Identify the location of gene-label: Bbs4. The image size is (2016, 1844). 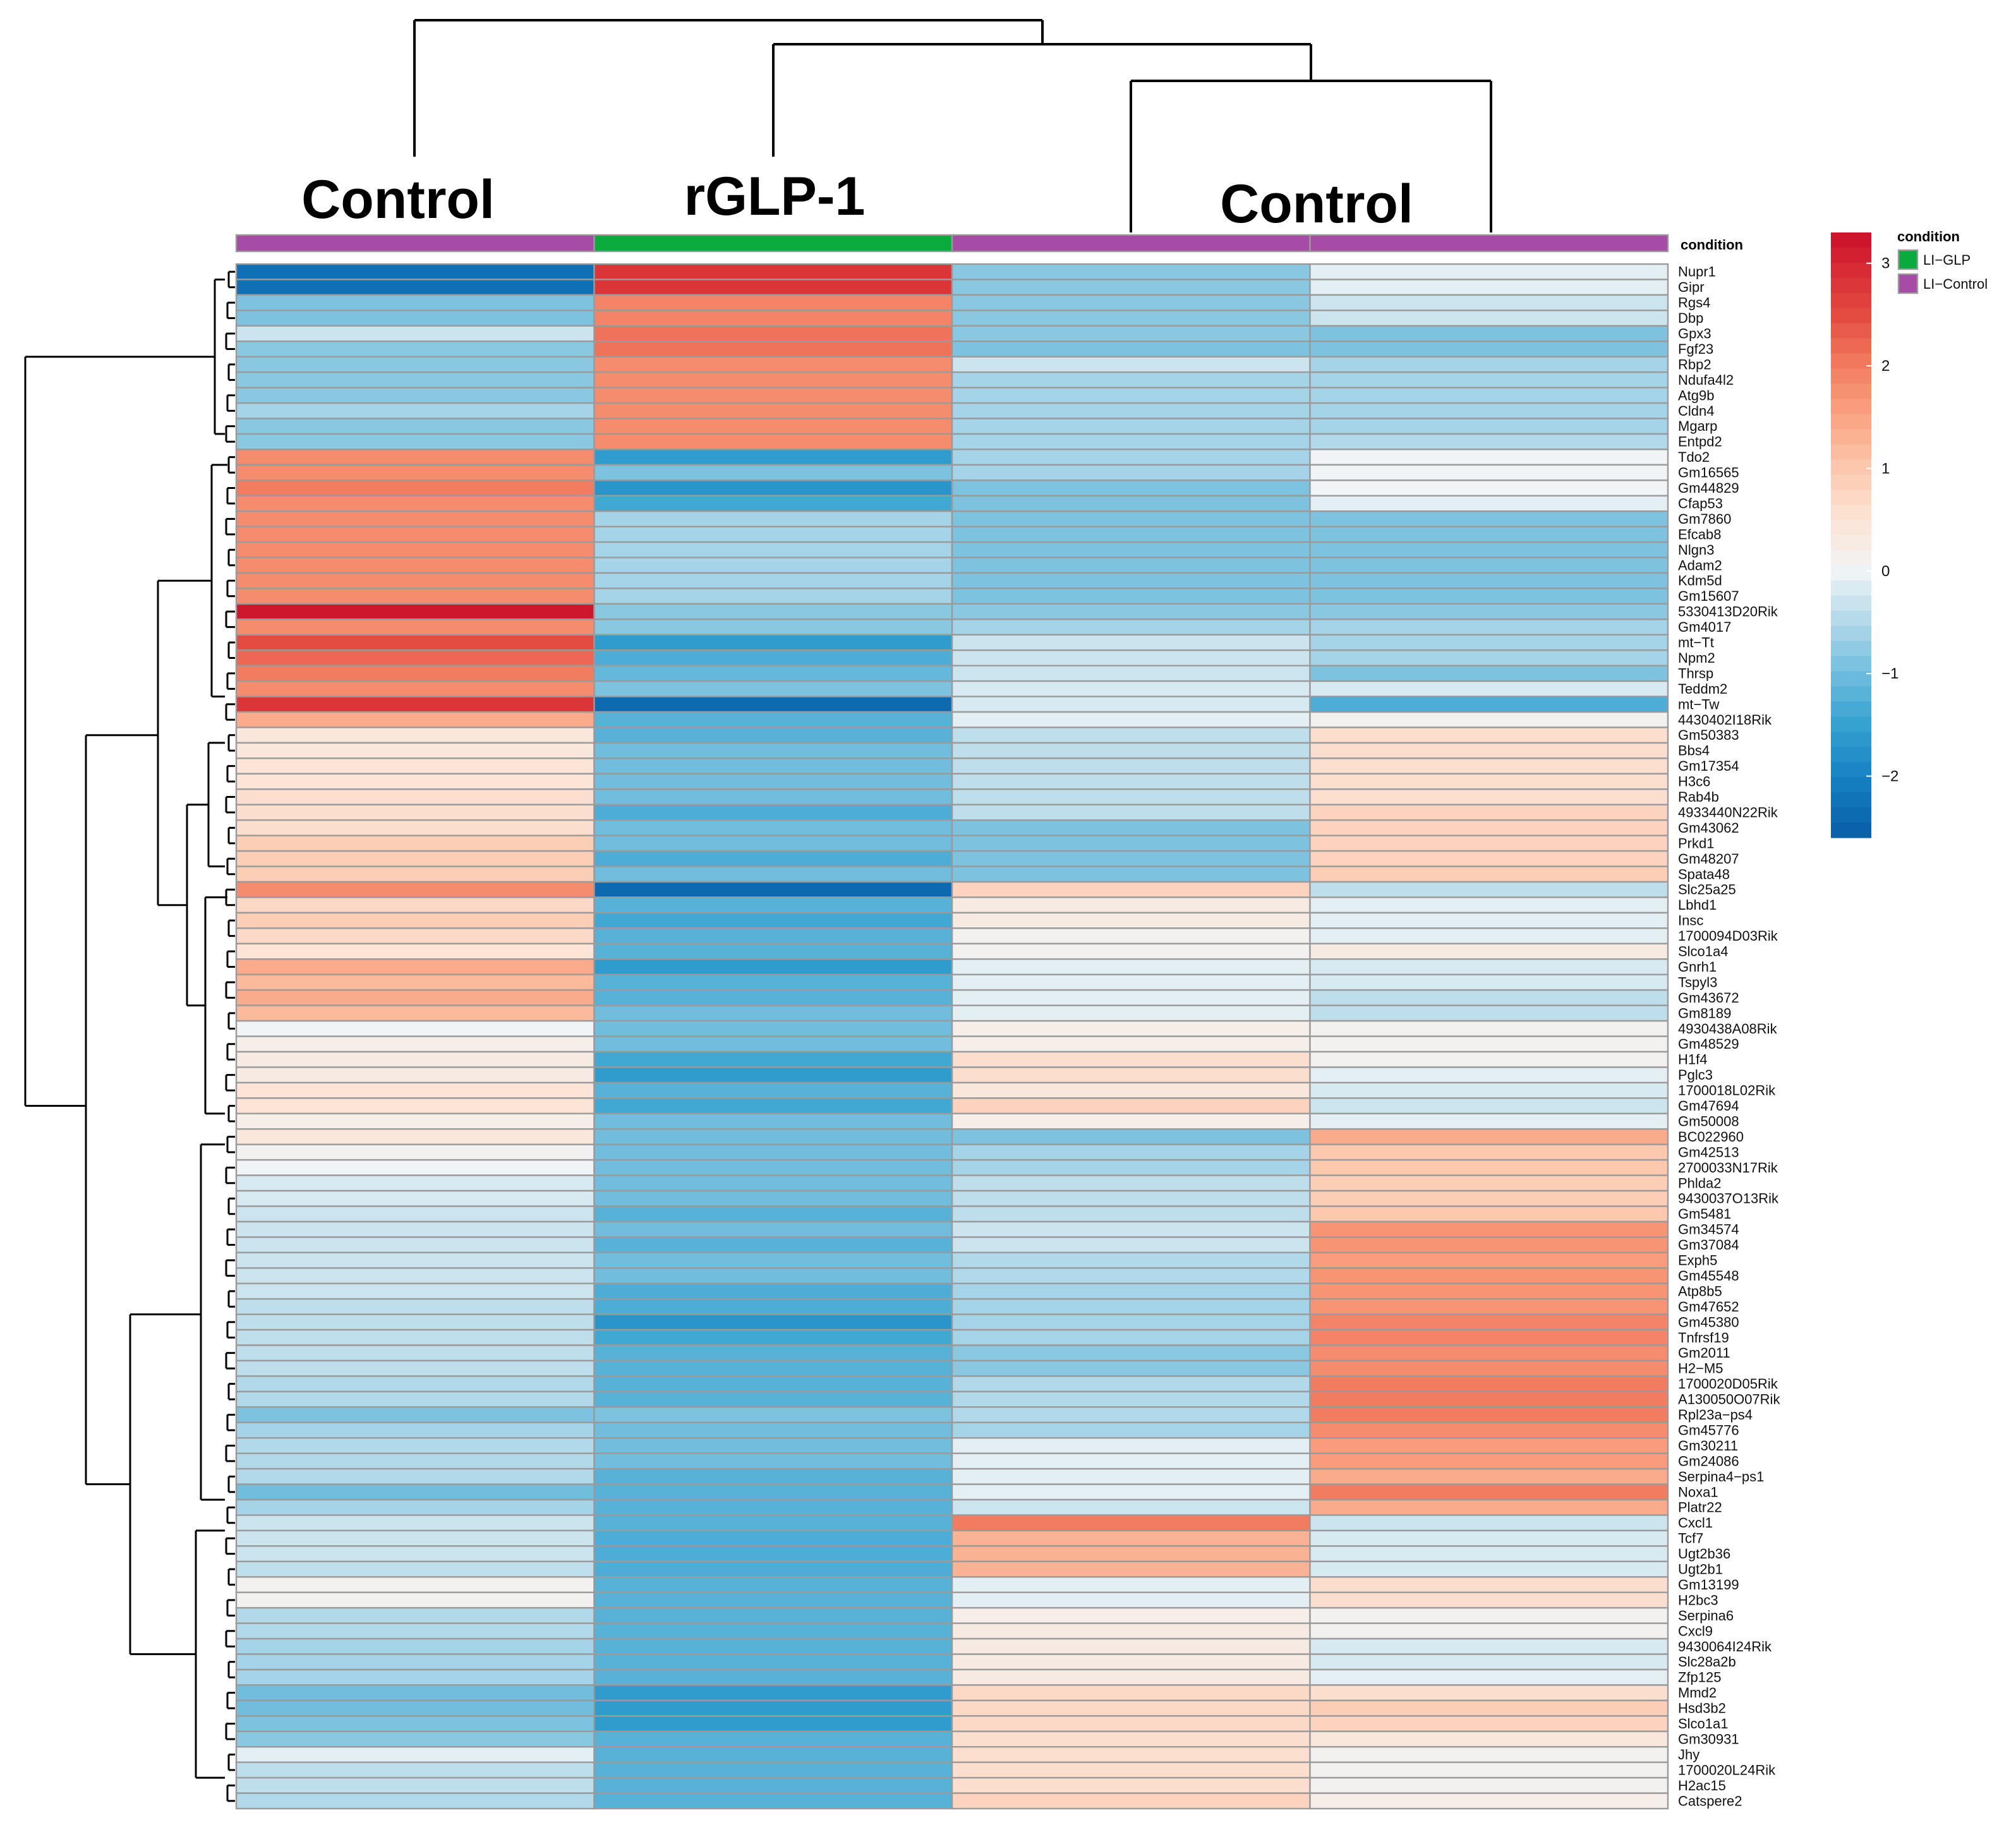
(1694, 751).